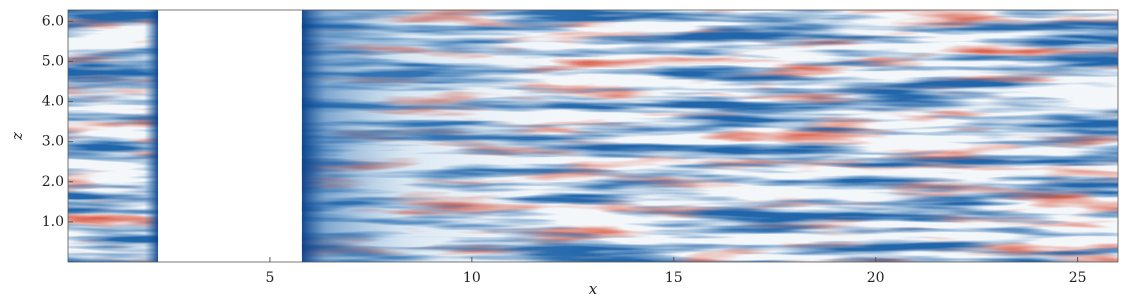 This screenshot has width=1129, height=304. What do you see at coordinates (269, 278) in the screenshot?
I see `x-tick-label: 5` at bounding box center [269, 278].